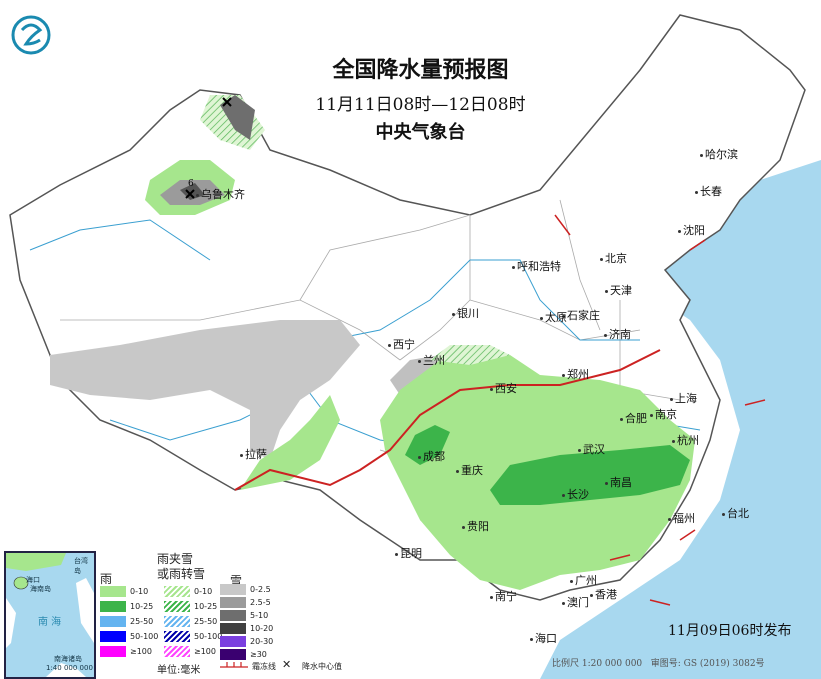 The image size is (821, 679). What do you see at coordinates (142, 621) in the screenshot?
I see `rain-legend-label: 25-50` at bounding box center [142, 621].